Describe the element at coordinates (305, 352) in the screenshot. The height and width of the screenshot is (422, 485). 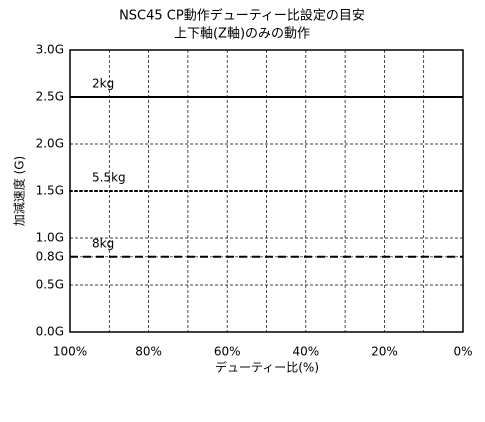
I see `x-tick-label: 40%` at that location.